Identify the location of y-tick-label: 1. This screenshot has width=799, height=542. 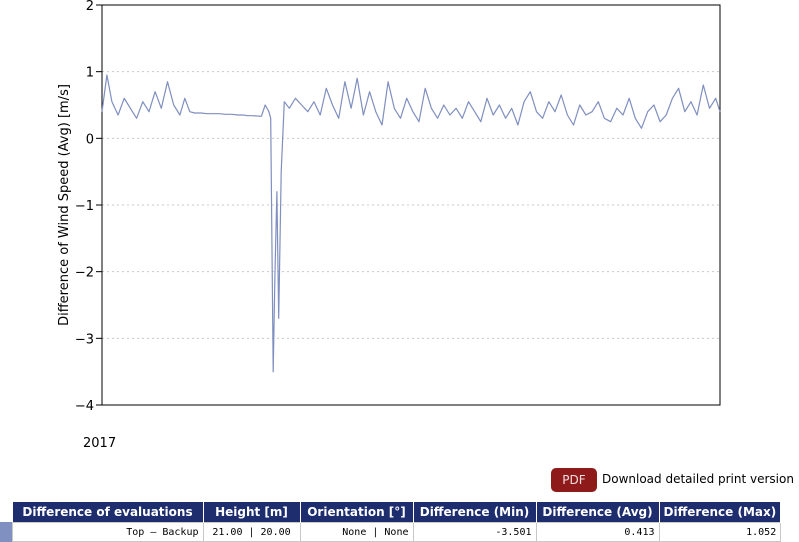
(90, 73).